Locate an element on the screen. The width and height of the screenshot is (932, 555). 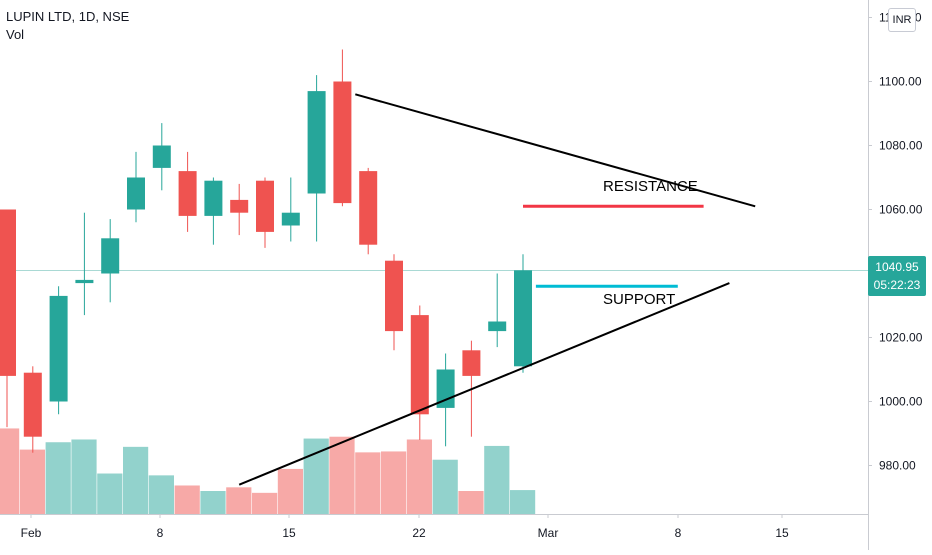
currency-button: INR is located at coordinates (902, 20).